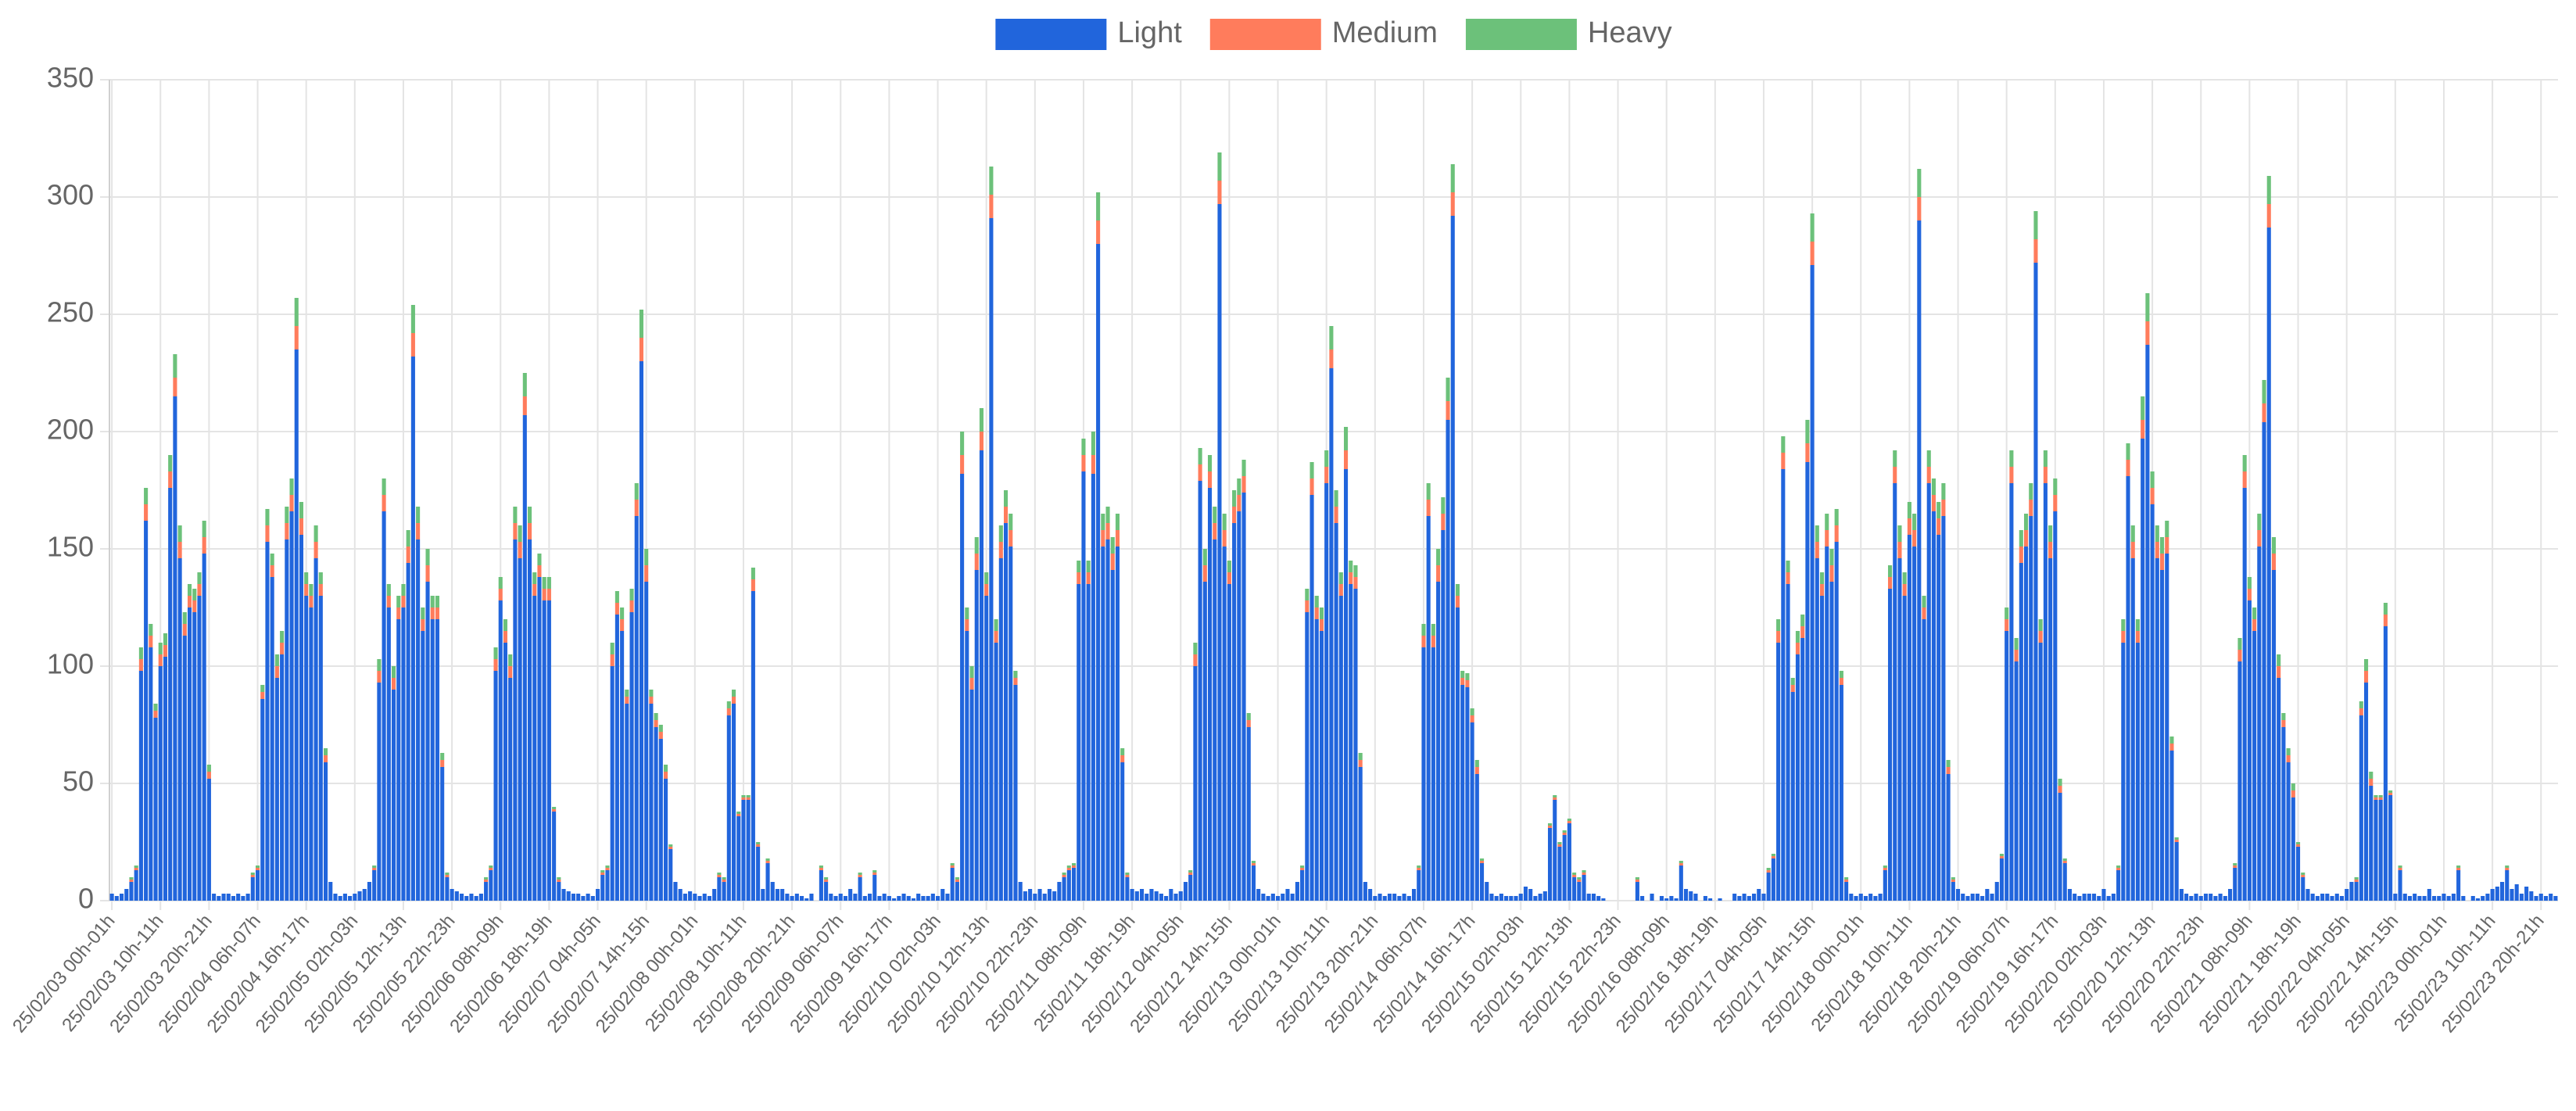 This screenshot has height=1111, width=2576. Describe the element at coordinates (1630, 32) in the screenshot. I see `legend-label: Heavy` at that location.